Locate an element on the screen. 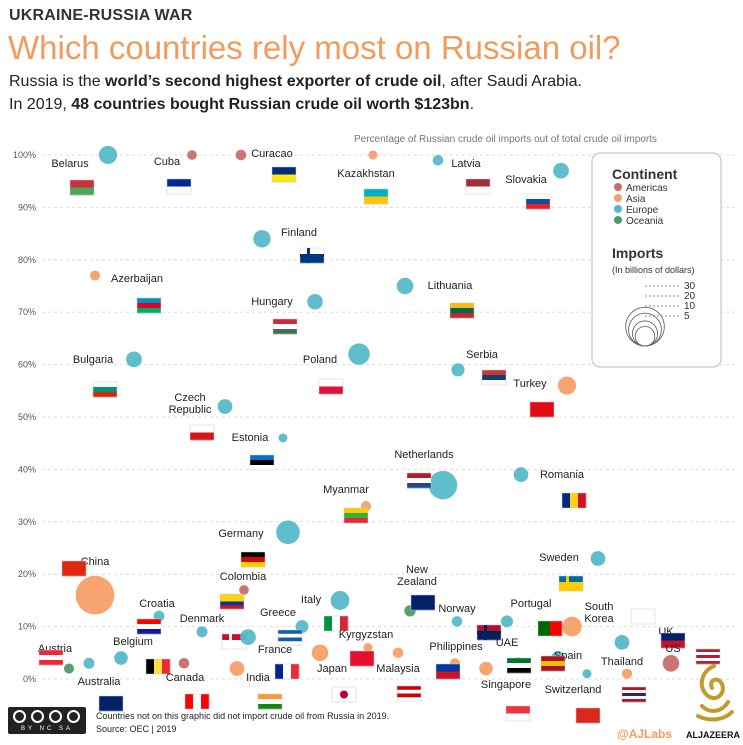  bubble-colombia is located at coordinates (244, 590).